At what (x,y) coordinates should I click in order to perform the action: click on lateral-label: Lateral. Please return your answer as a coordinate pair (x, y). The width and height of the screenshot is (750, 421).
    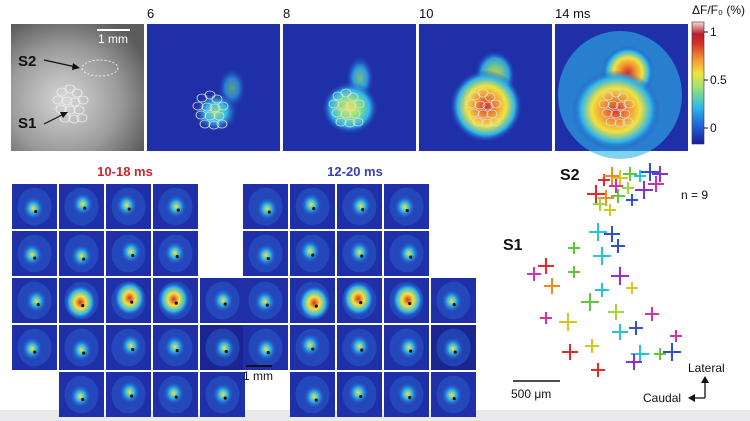
    Looking at the image, I should click on (706, 368).